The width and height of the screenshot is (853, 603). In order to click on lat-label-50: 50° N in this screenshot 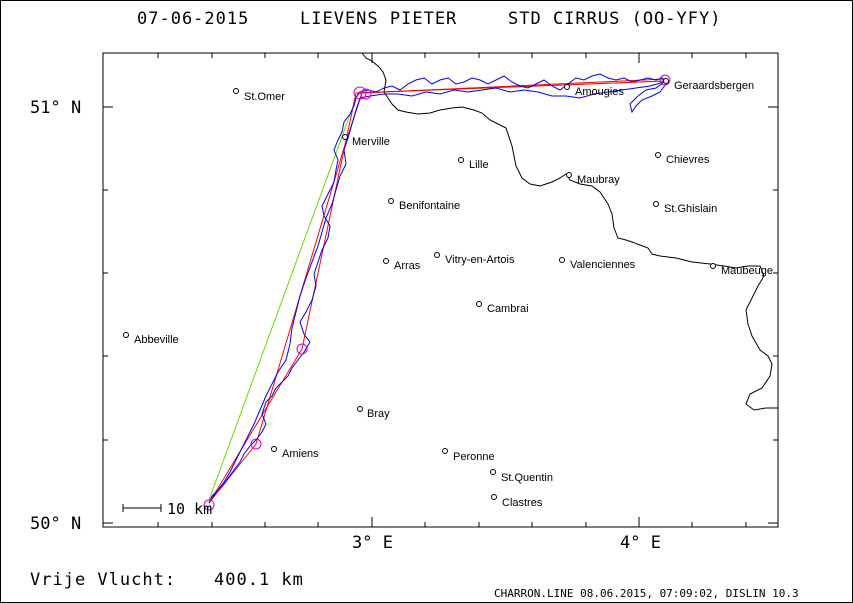, I will do `click(55, 524)`.